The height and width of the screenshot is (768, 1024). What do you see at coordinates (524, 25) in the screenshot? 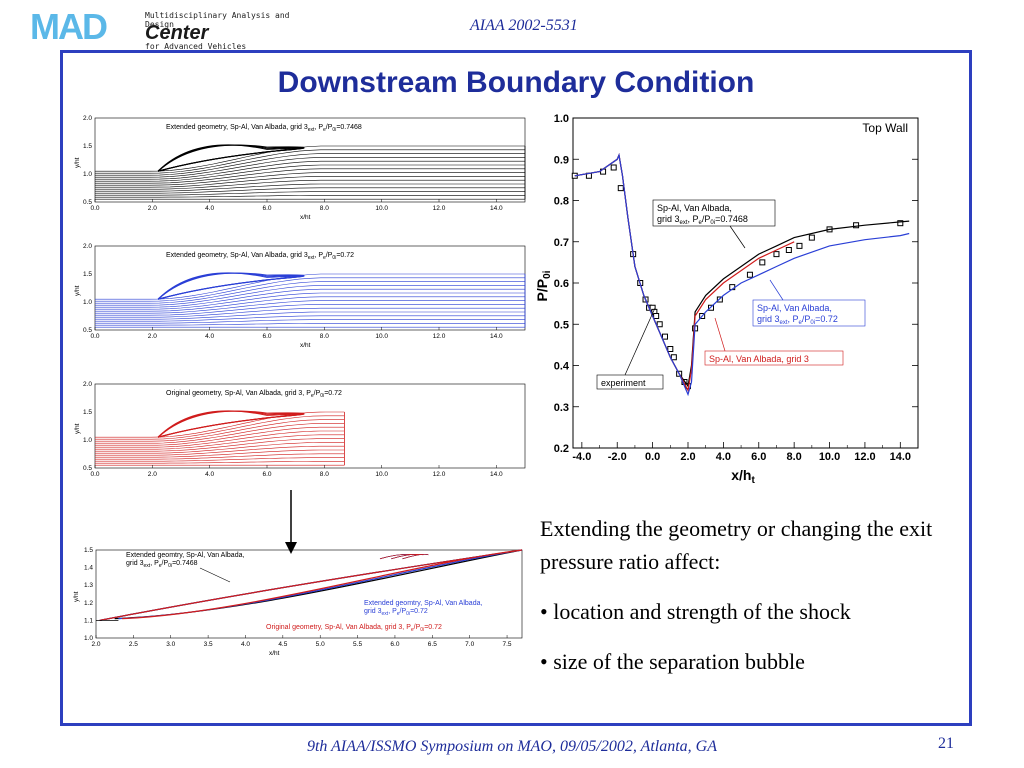
I see `paper-id: AIAA 2002-5531` at bounding box center [524, 25].